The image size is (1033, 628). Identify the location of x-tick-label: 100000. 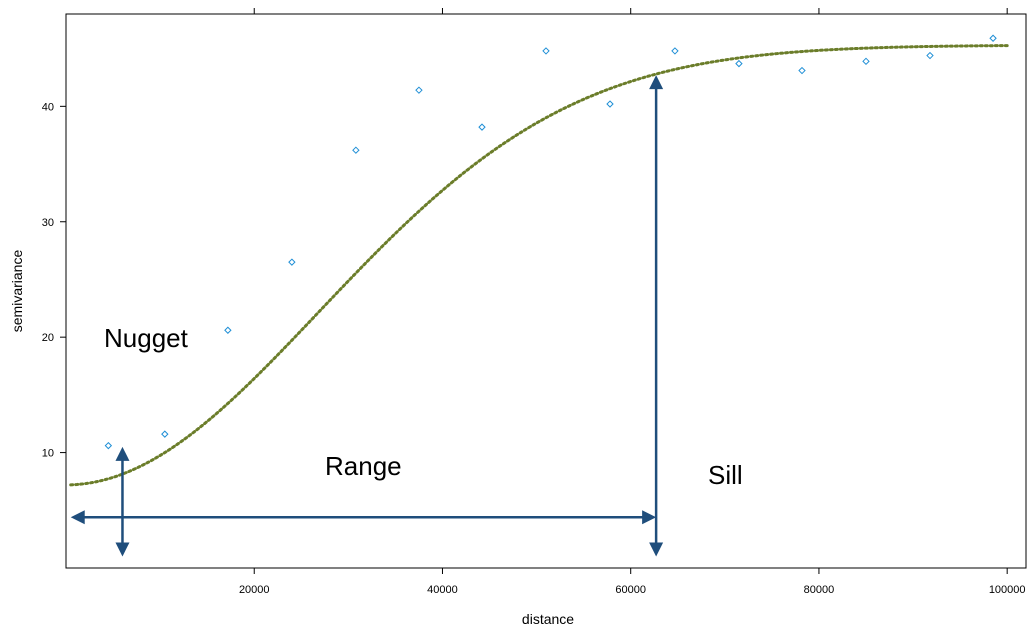
(1007, 590).